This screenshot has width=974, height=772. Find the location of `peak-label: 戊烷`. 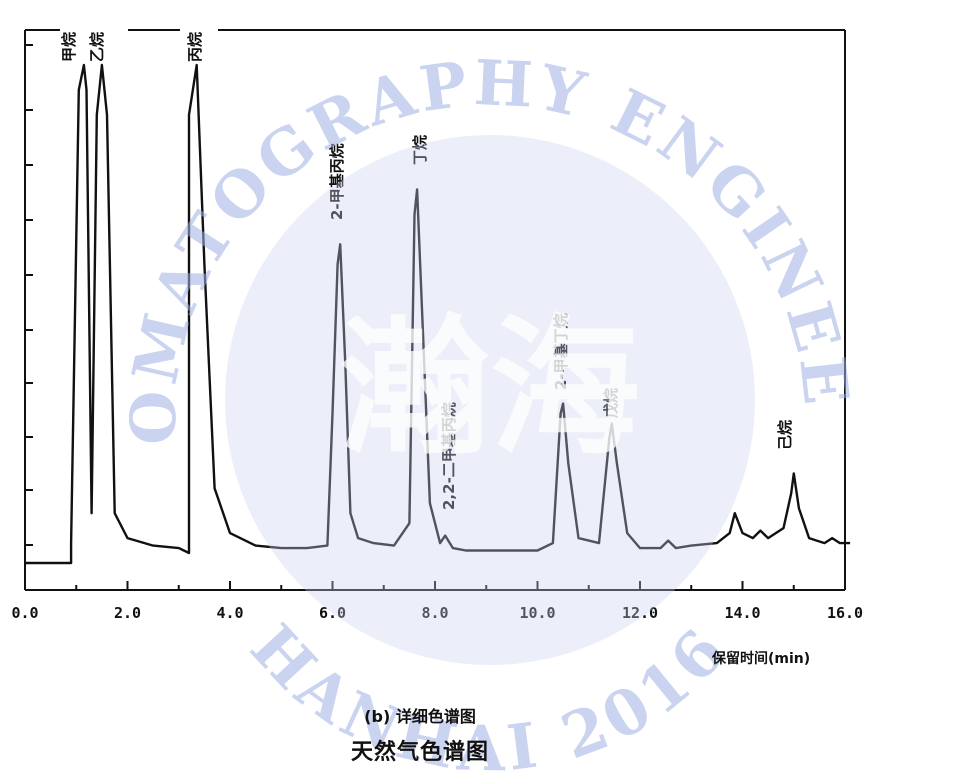

peak-label: 戊烷 is located at coordinates (611, 403).